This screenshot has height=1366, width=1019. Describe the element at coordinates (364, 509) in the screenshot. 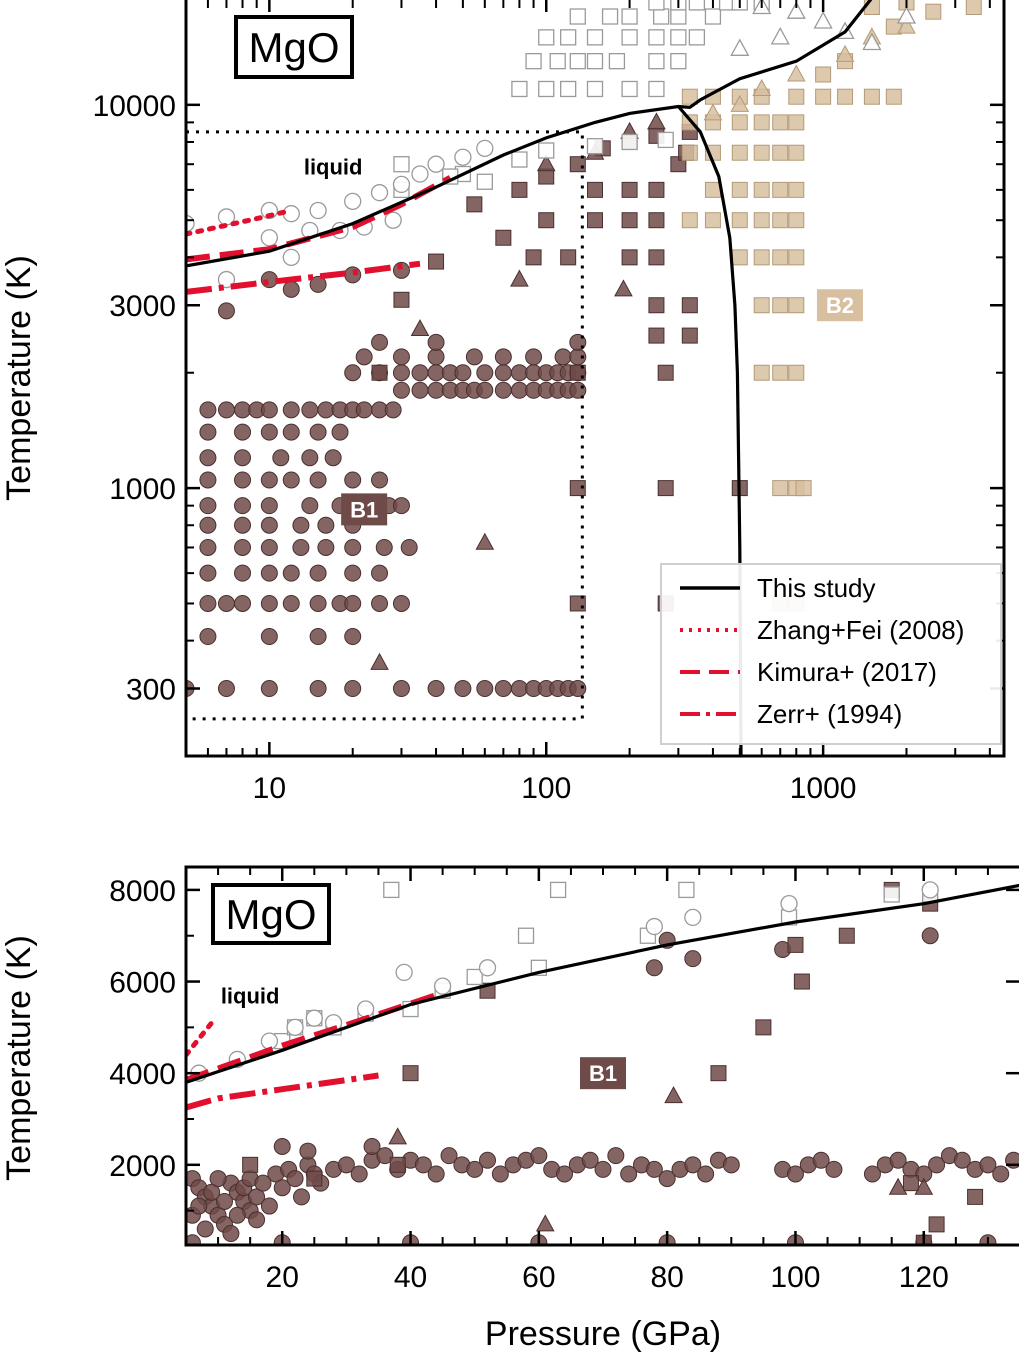

I see `top-phase-label-b1-bg` at that location.